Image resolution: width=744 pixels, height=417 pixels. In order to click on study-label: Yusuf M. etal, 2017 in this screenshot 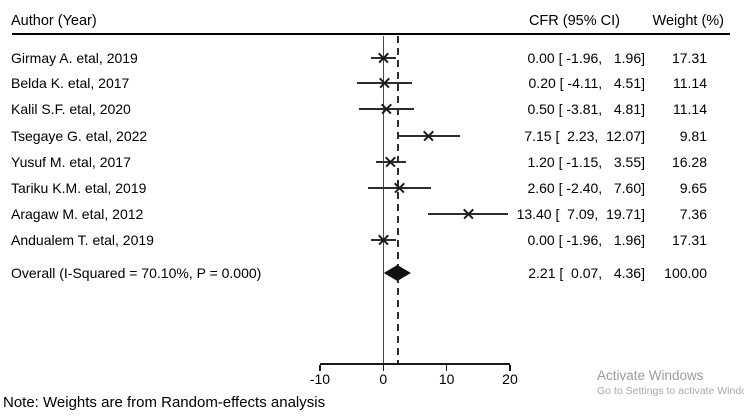, I will do `click(71, 162)`.